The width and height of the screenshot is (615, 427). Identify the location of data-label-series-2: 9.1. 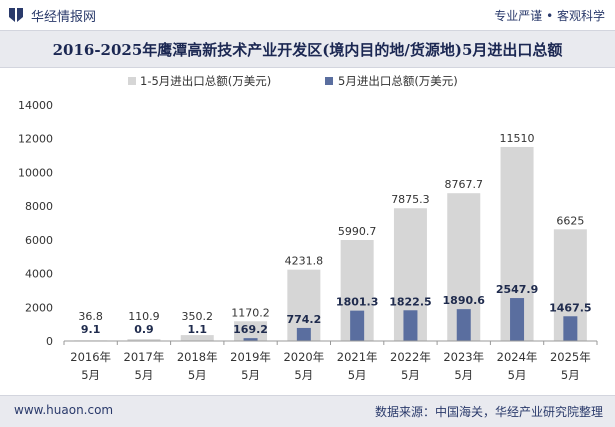
(91, 329).